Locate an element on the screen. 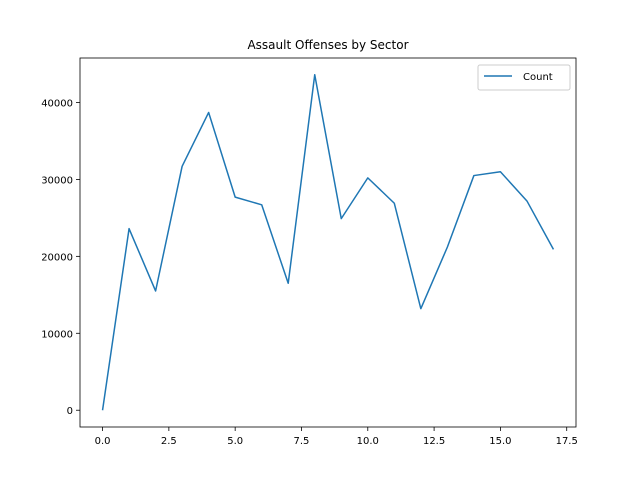 The image size is (640, 480). x-tick-label: 7.5 is located at coordinates (302, 441).